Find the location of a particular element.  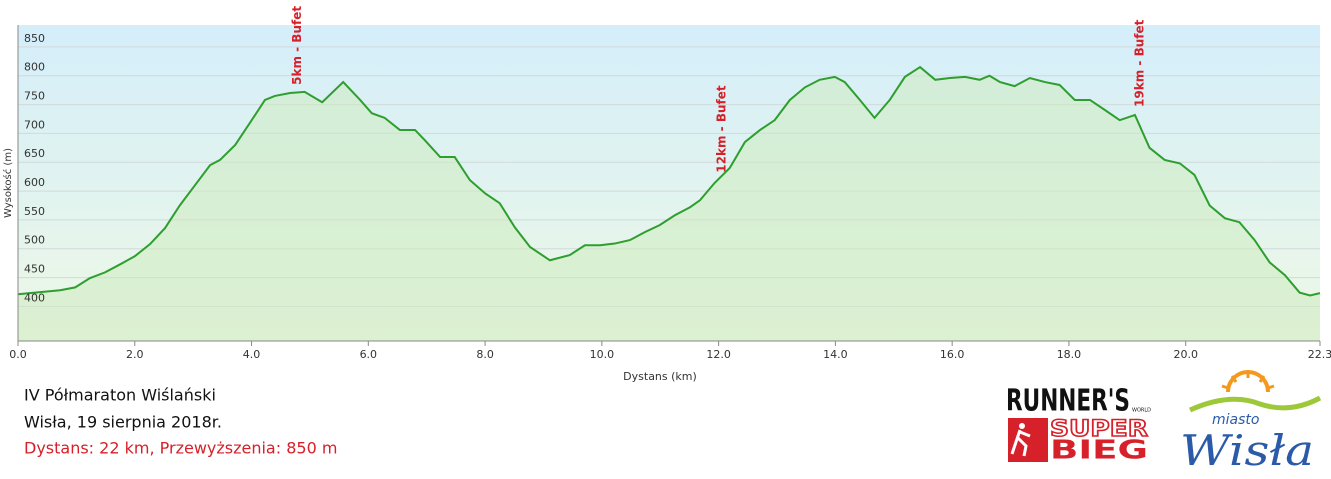

runners-logo: RUNNER'S WORLD SUPER BIEG is located at coordinates (1078, 425).